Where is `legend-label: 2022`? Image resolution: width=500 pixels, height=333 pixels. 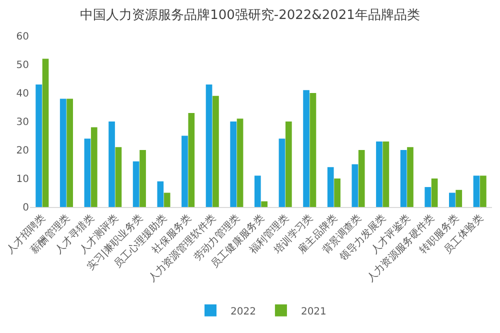 legend-label: 2022 is located at coordinates (243, 312).